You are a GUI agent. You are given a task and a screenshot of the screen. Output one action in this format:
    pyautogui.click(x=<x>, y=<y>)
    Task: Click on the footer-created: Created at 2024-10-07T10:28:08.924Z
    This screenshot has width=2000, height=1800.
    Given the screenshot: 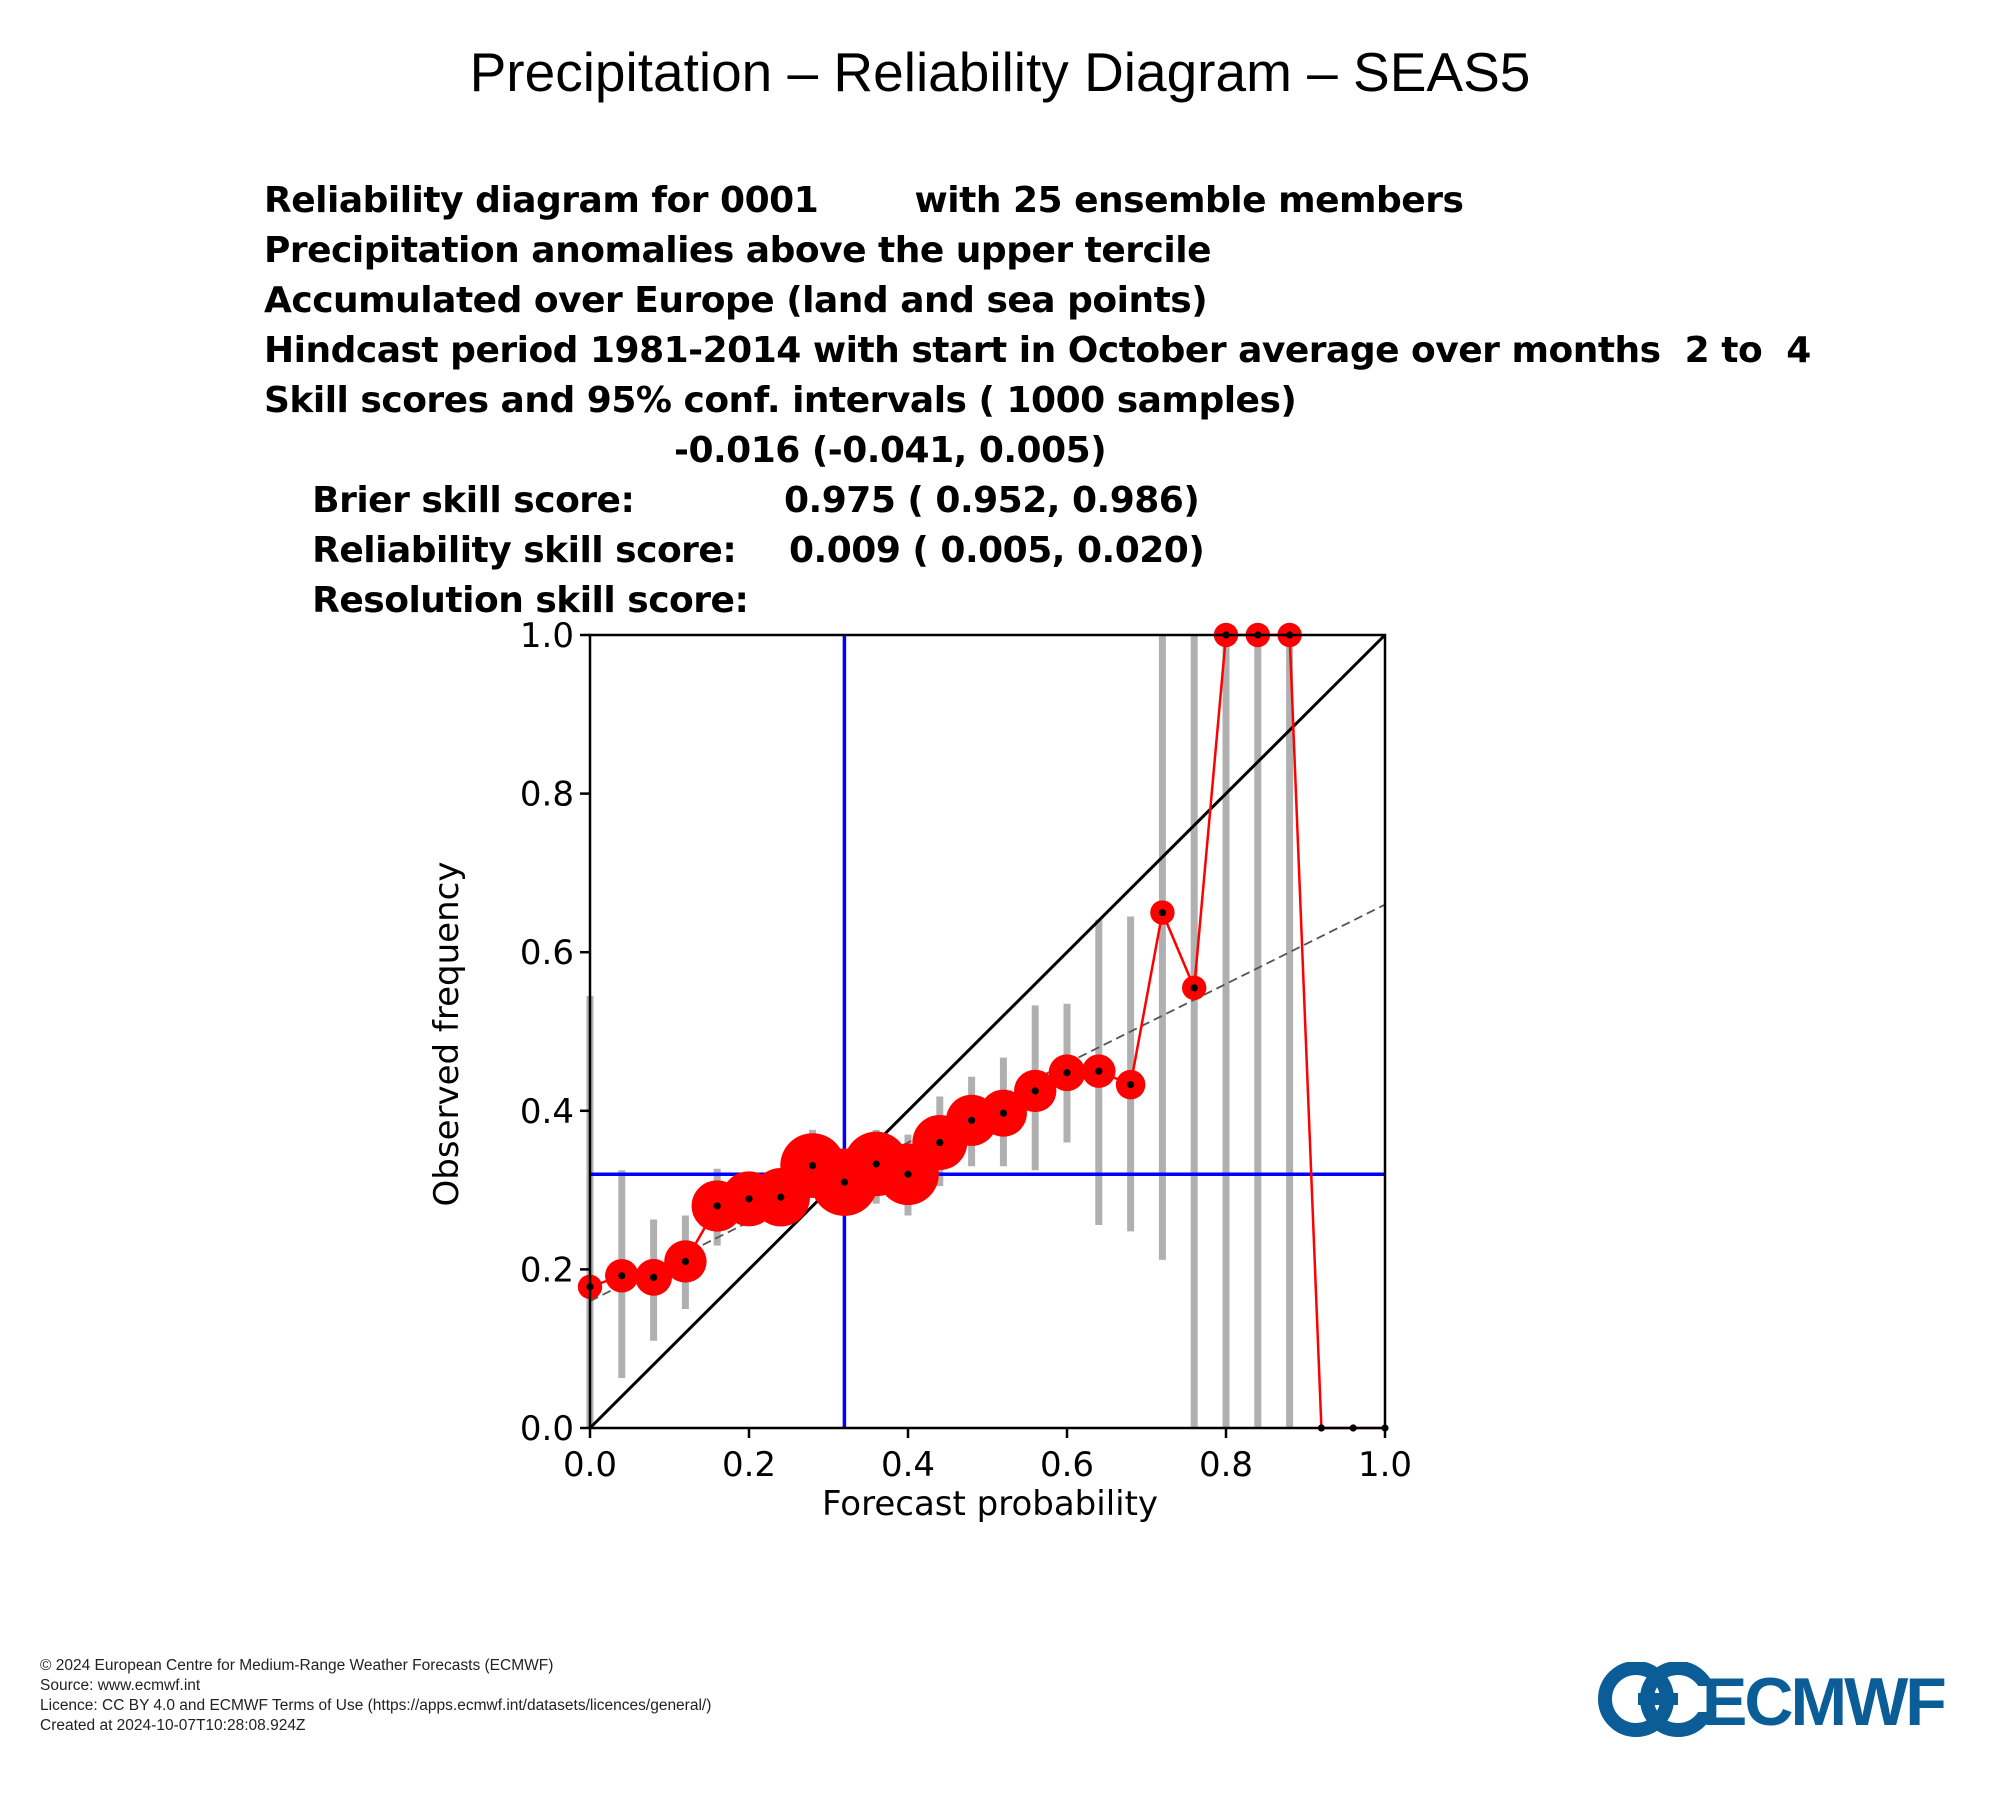 What is the action you would take?
    pyautogui.click(x=173, y=1725)
    